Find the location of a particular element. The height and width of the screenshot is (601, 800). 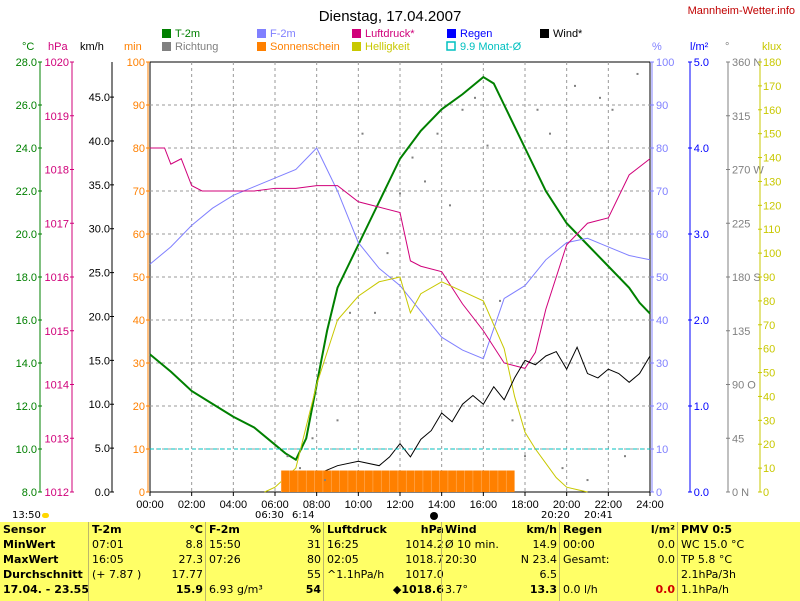

cell: 1017.0 is located at coordinates (424, 574).